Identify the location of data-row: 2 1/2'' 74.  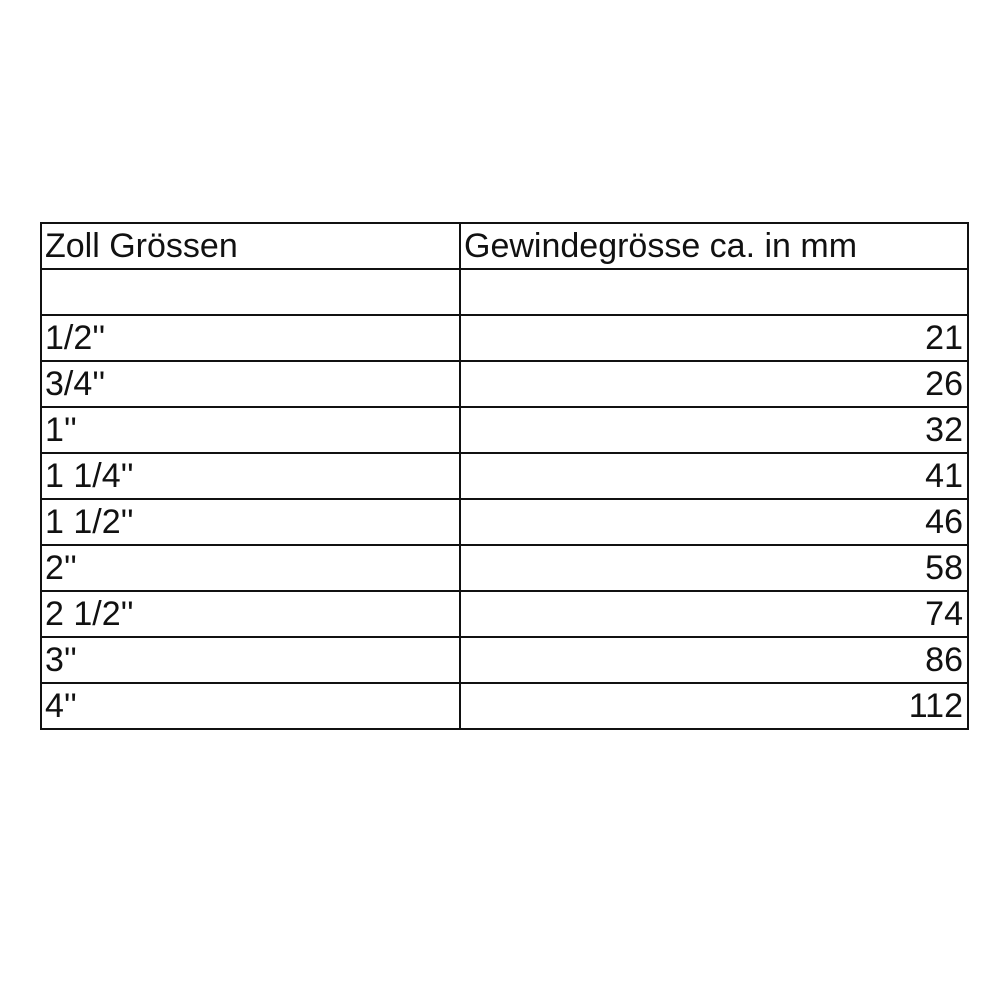
(504, 614).